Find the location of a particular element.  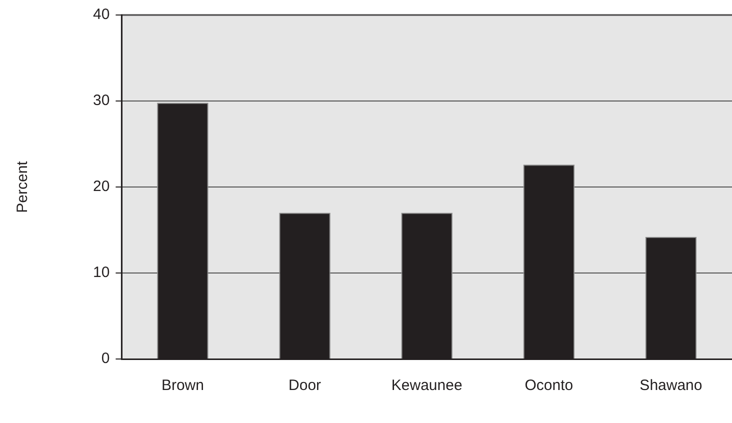

y-tick-label: 0 is located at coordinates (105, 359).